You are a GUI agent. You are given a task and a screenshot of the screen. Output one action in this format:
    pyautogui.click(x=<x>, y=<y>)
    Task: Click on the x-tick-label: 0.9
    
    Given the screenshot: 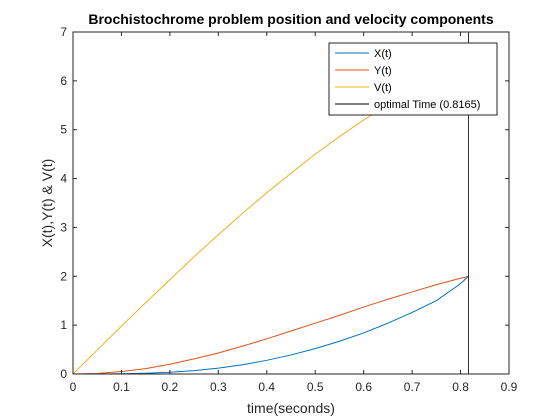 What is the action you would take?
    pyautogui.click(x=509, y=387)
    